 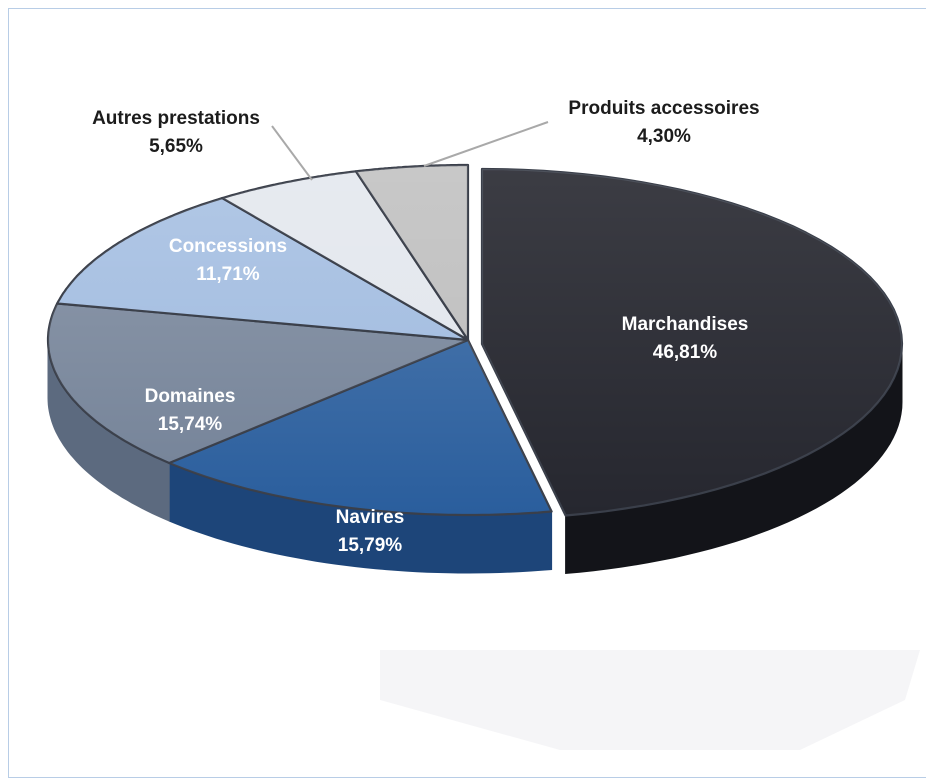 I want to click on slice-value-marchandises: 46,81%, so click(x=685, y=352).